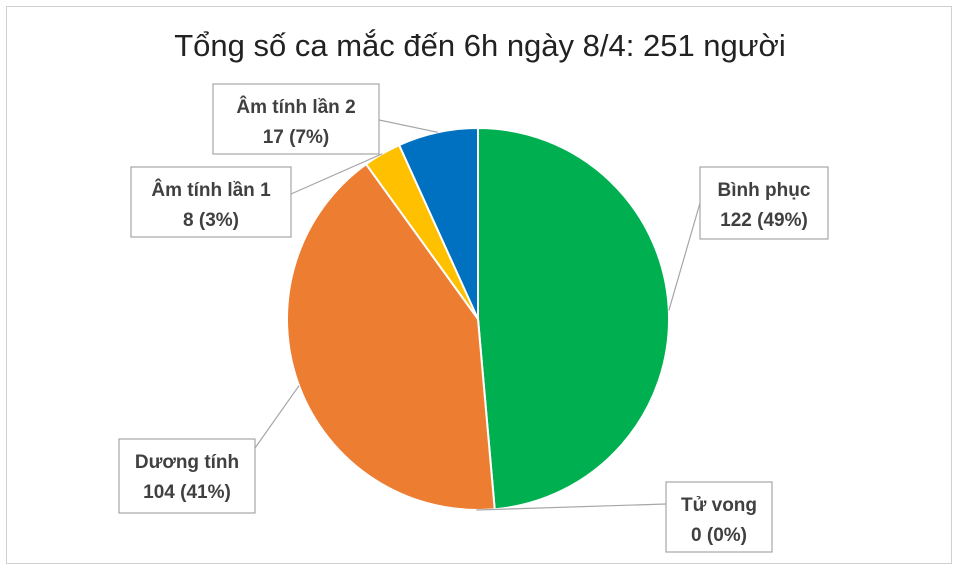 Image resolution: width=960 pixels, height=572 pixels. I want to click on slice-value-am-tinh-lan-1: 8 (3%), so click(211, 220).